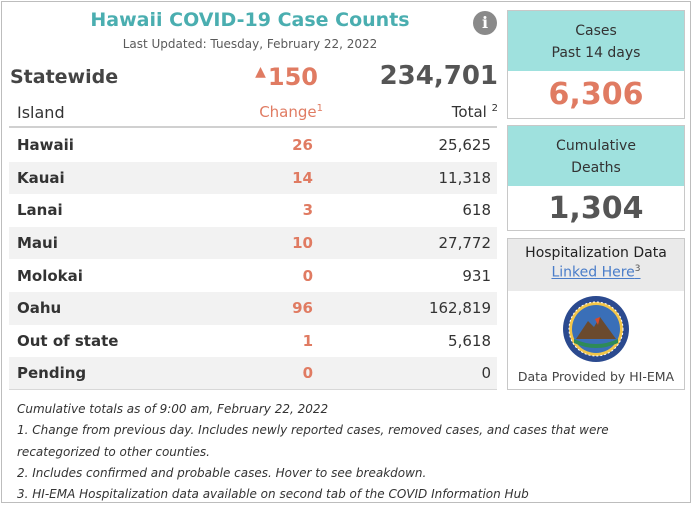 The image size is (694, 506). What do you see at coordinates (459, 308) in the screenshot?
I see `island-total: 162,819` at bounding box center [459, 308].